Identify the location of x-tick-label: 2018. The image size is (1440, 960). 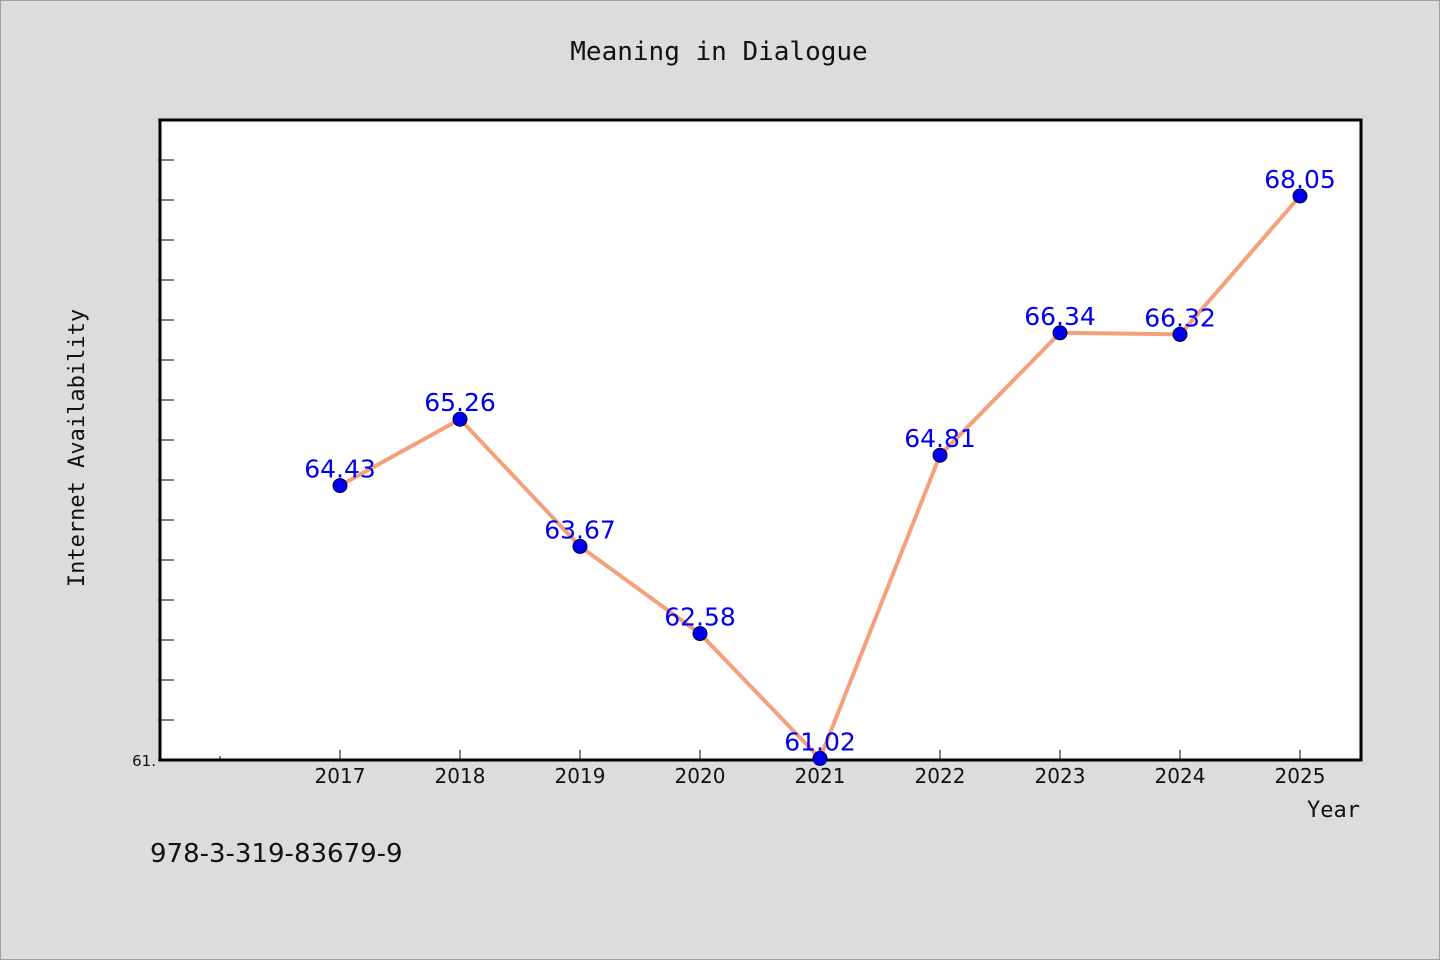
(460, 776).